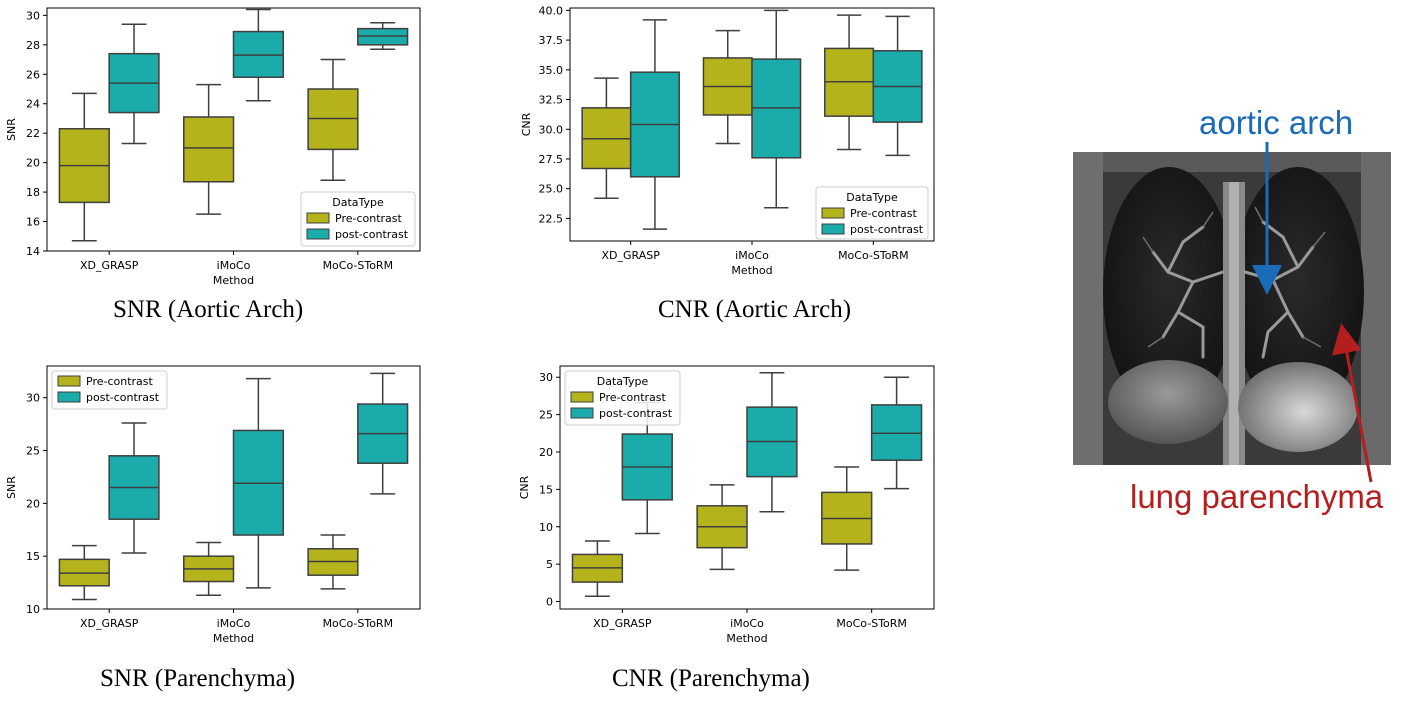 This screenshot has width=1417, height=714. I want to click on caption-snr-parenchyma: SNR (Parenchyma), so click(198, 678).